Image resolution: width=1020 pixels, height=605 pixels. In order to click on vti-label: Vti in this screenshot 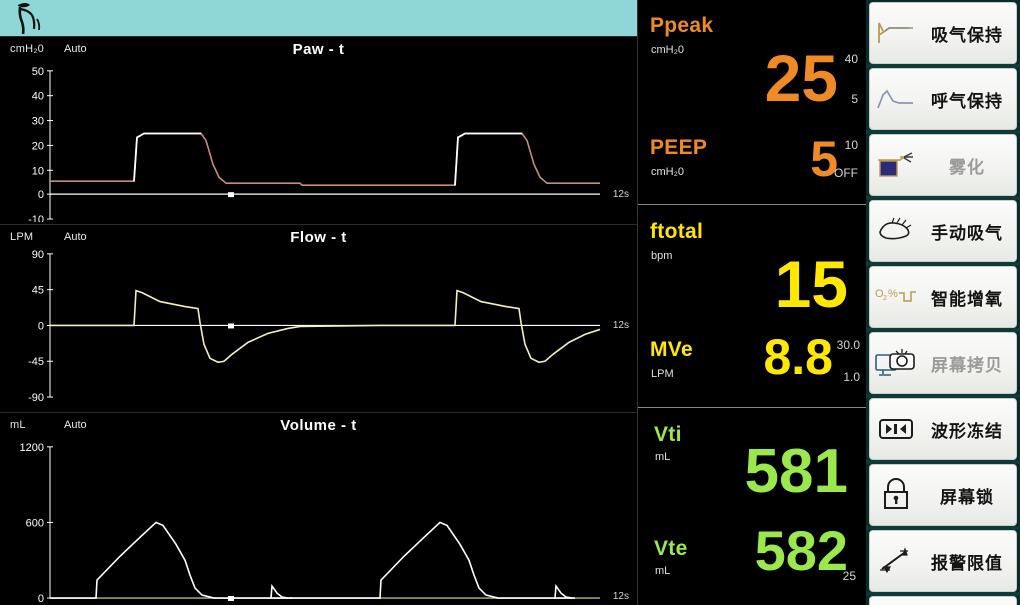, I will do `click(668, 434)`.